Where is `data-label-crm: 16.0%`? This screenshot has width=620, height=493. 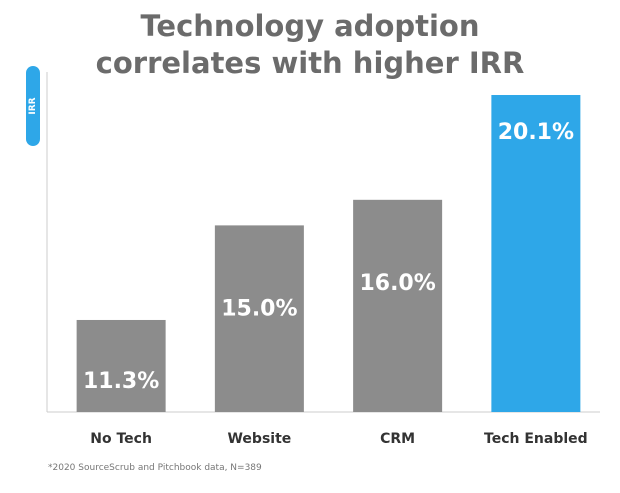
data-label-crm: 16.0% is located at coordinates (397, 283).